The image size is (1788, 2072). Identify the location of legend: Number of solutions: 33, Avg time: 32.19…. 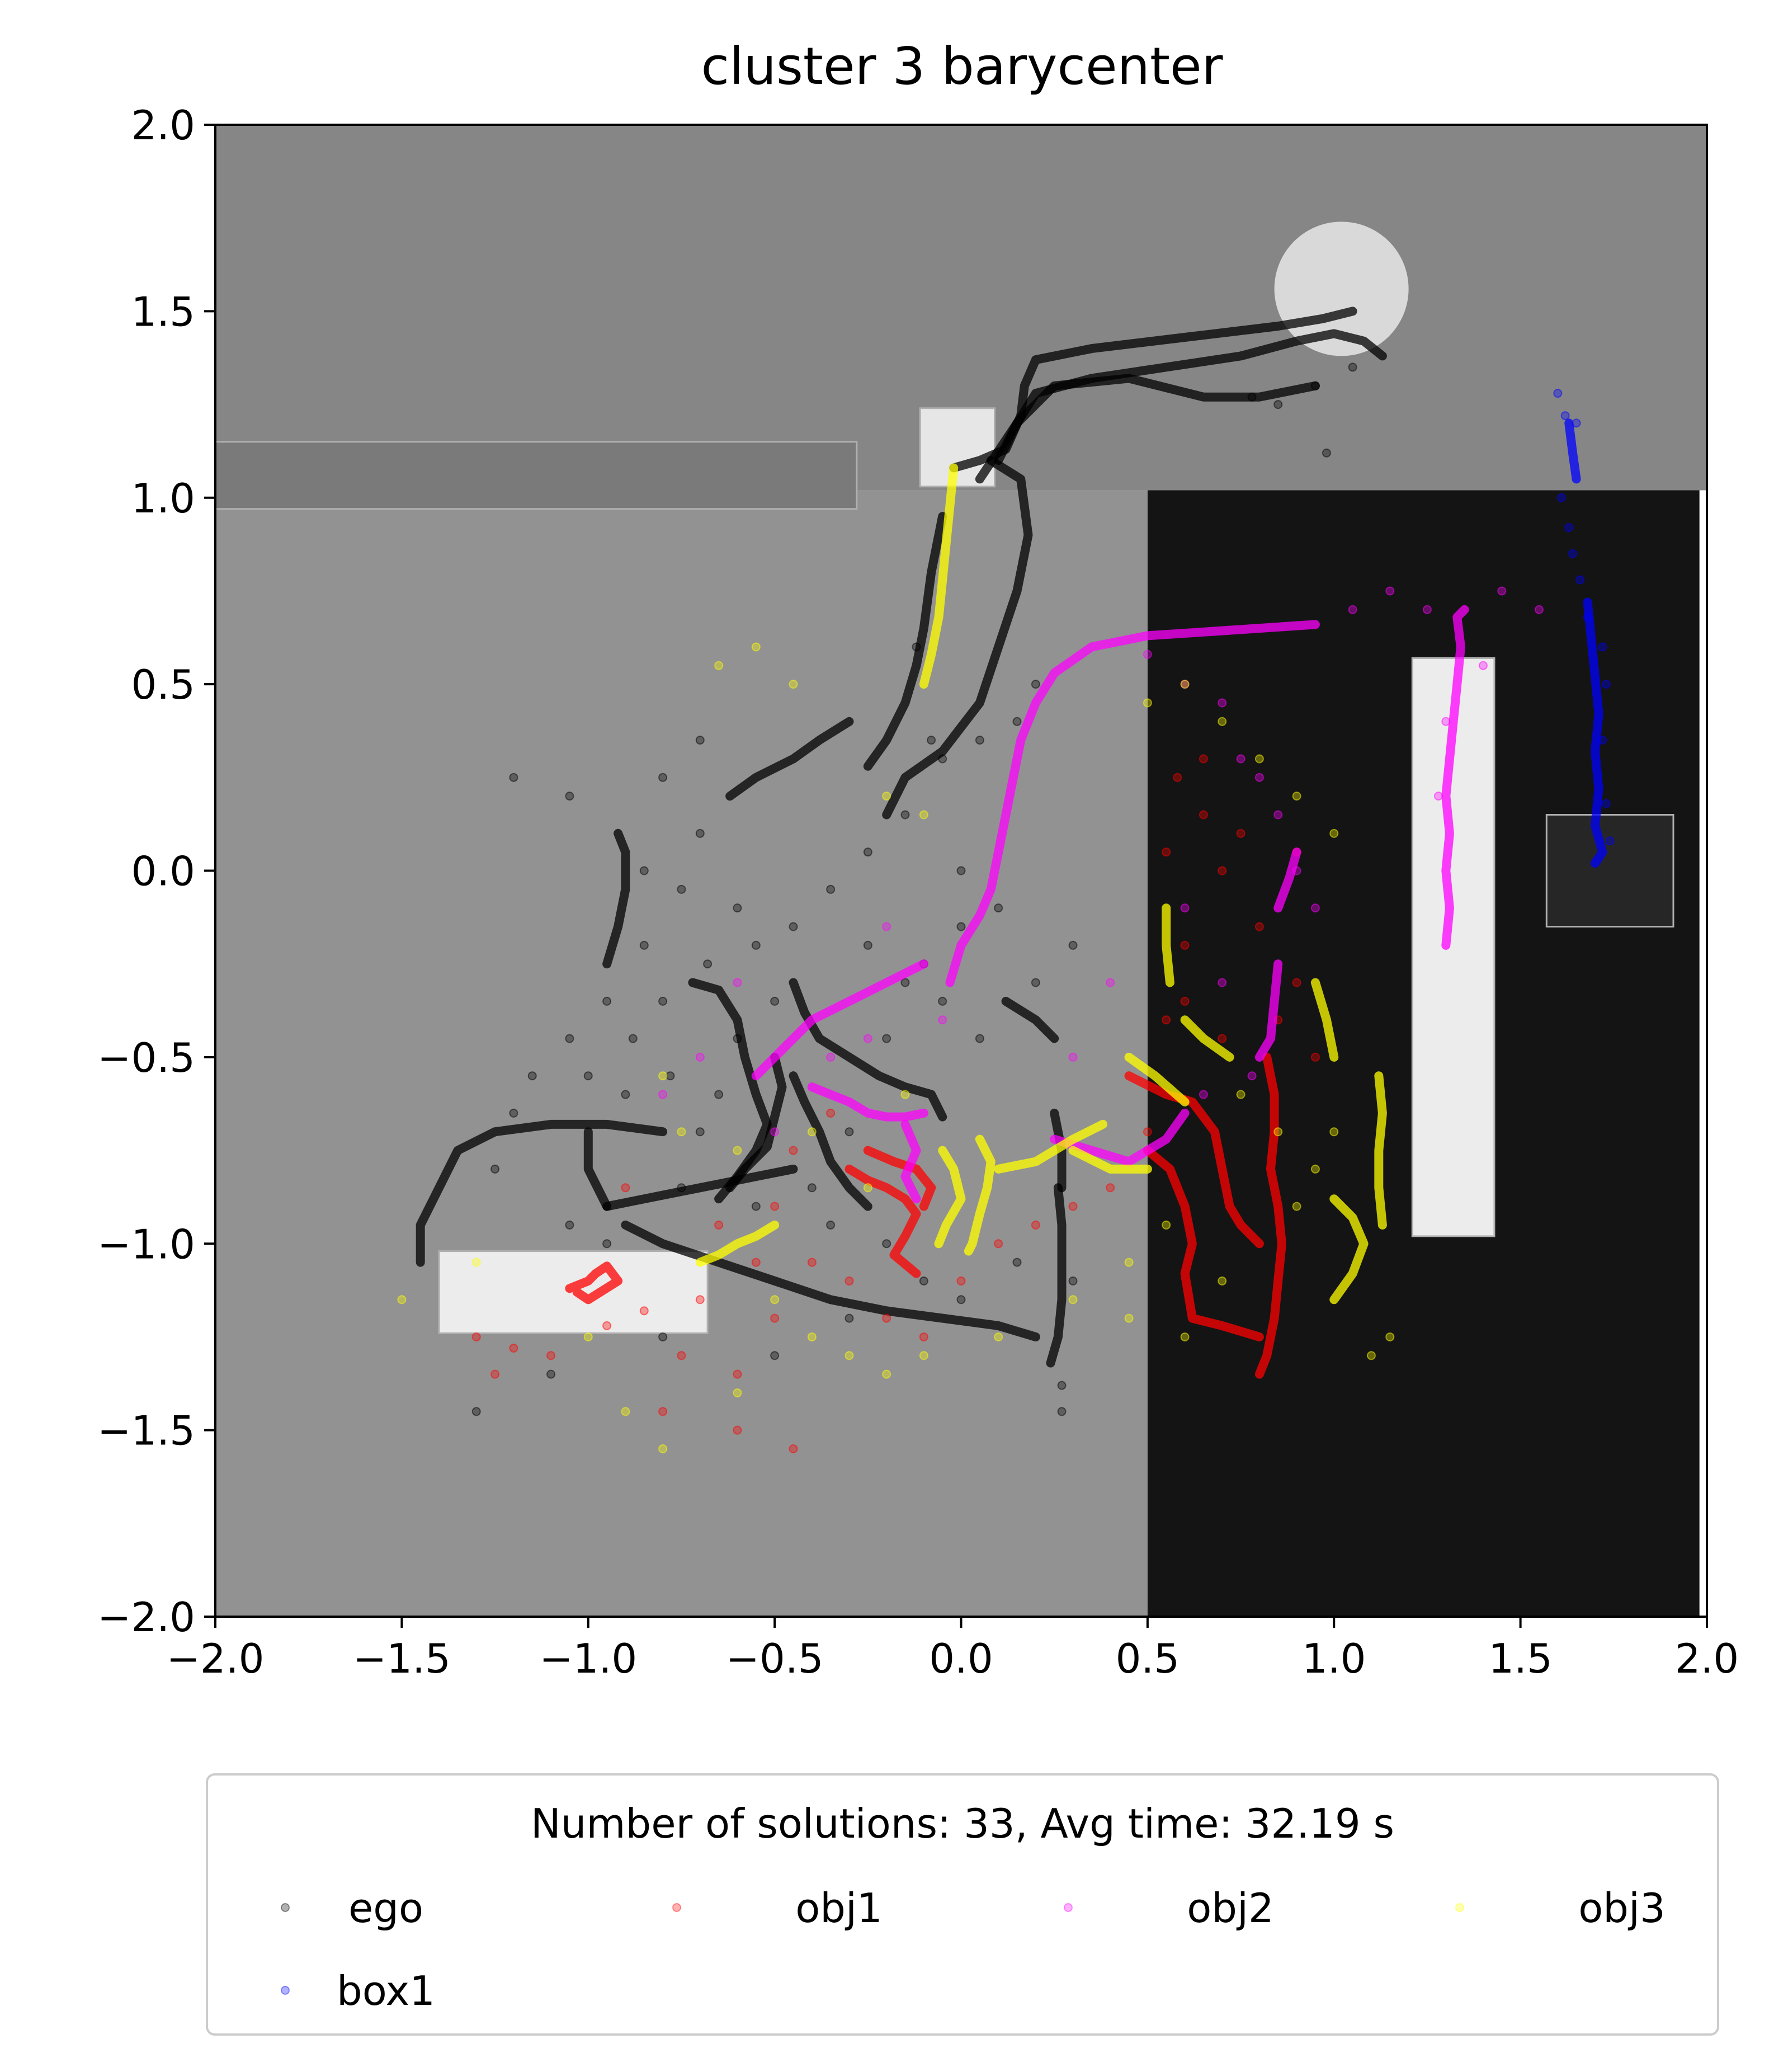
(962, 1904).